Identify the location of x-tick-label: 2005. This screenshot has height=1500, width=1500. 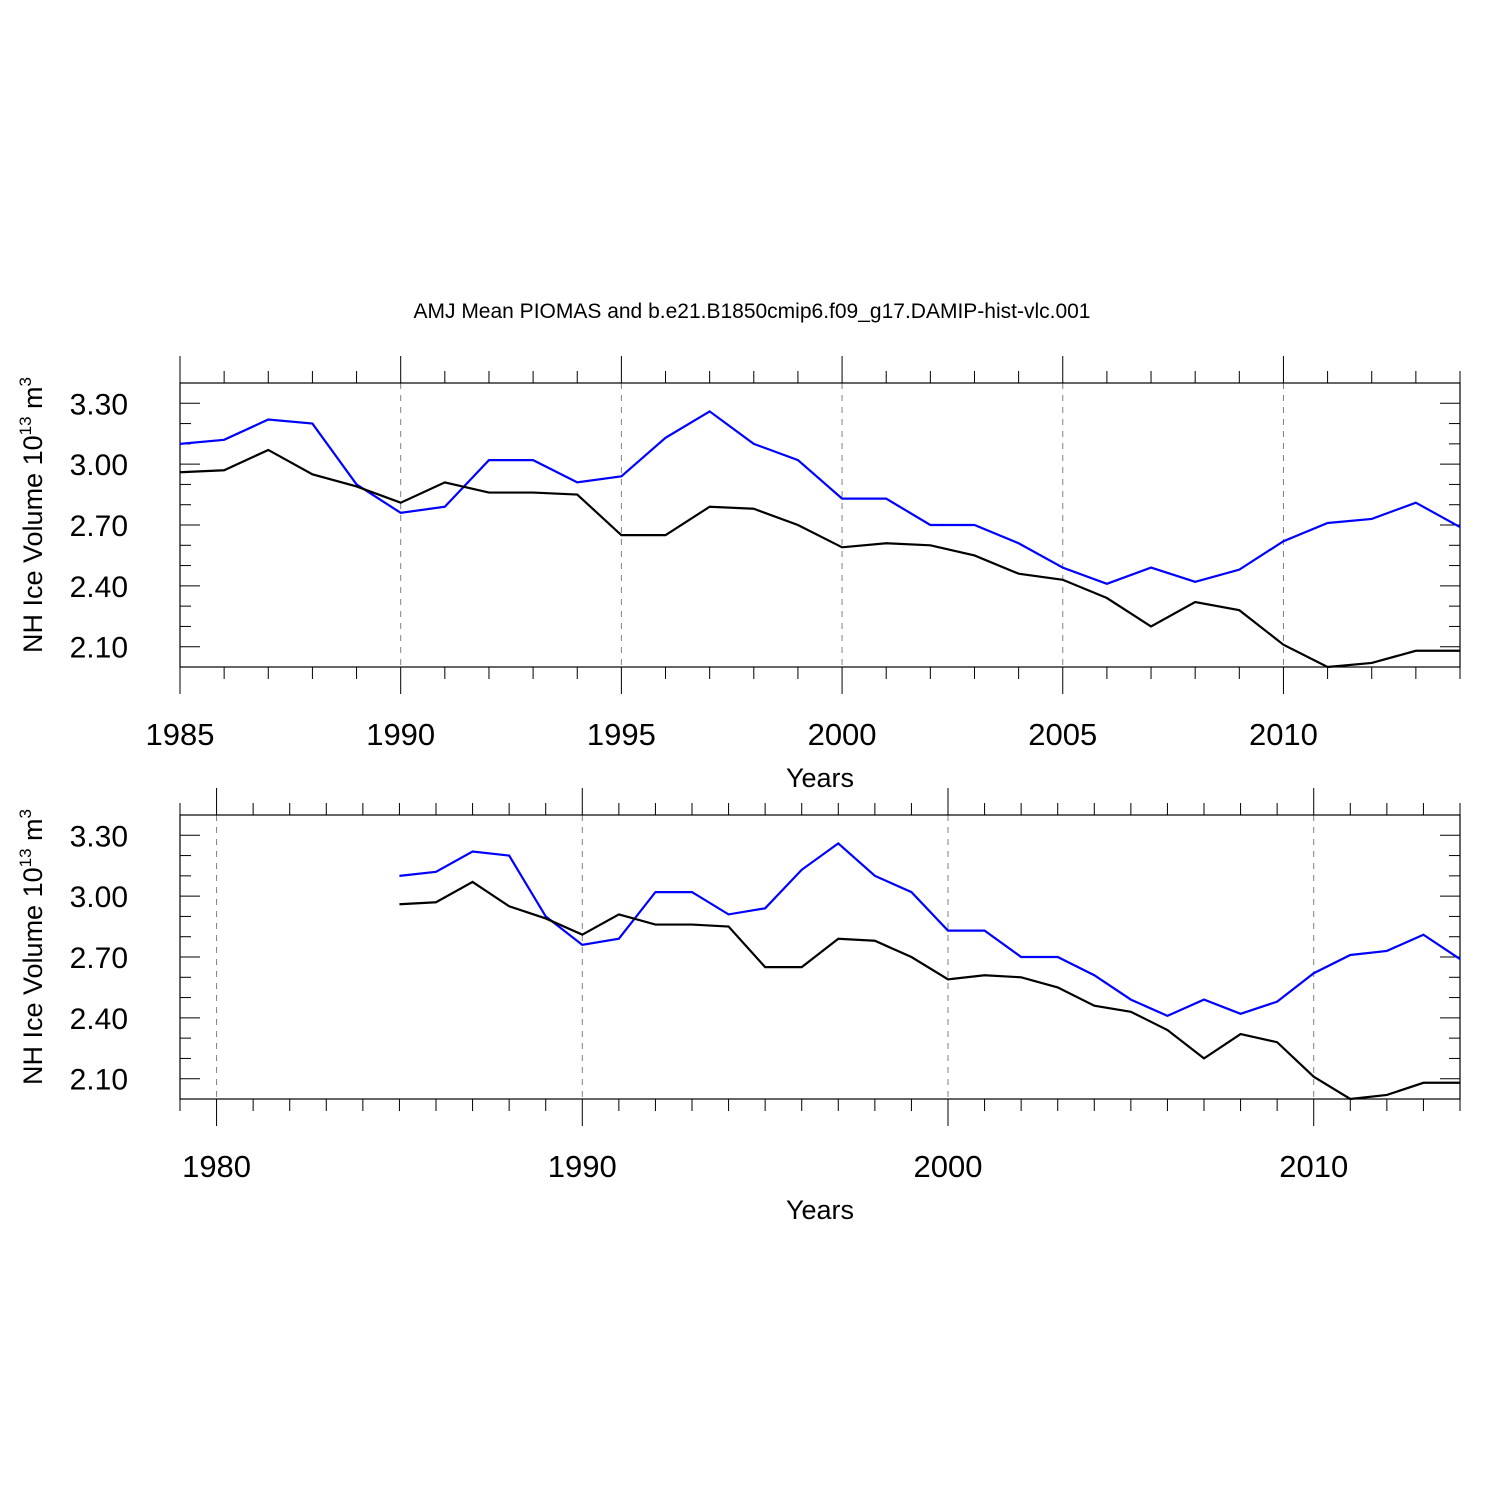
(1062, 734).